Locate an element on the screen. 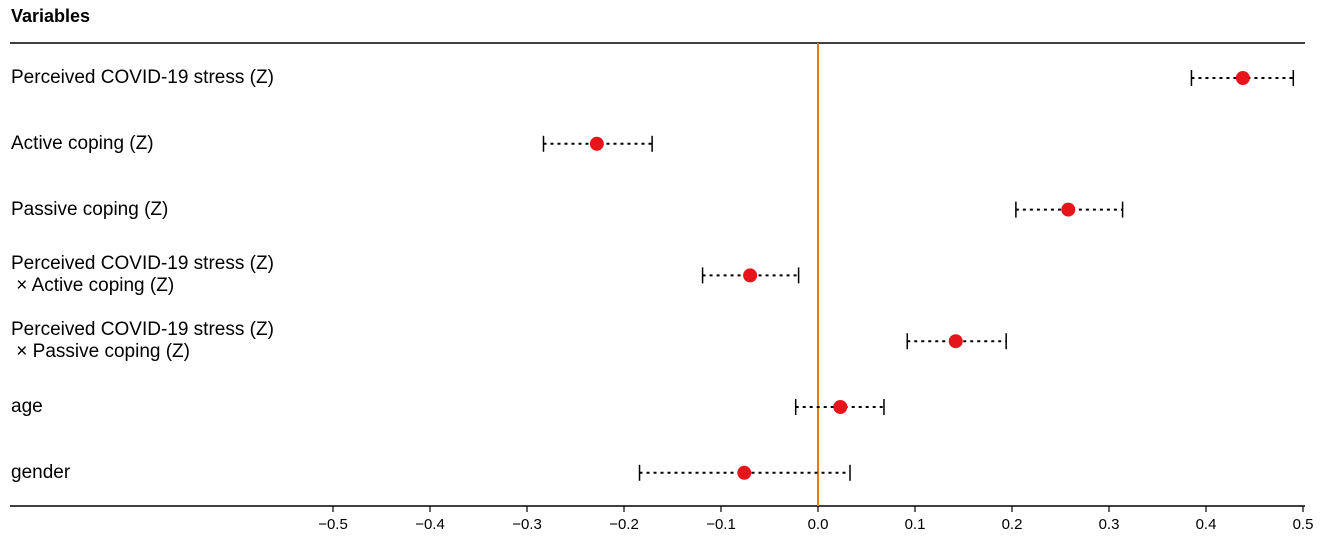 The width and height of the screenshot is (1325, 543). x-tick-label: 0.3 is located at coordinates (1109, 524).